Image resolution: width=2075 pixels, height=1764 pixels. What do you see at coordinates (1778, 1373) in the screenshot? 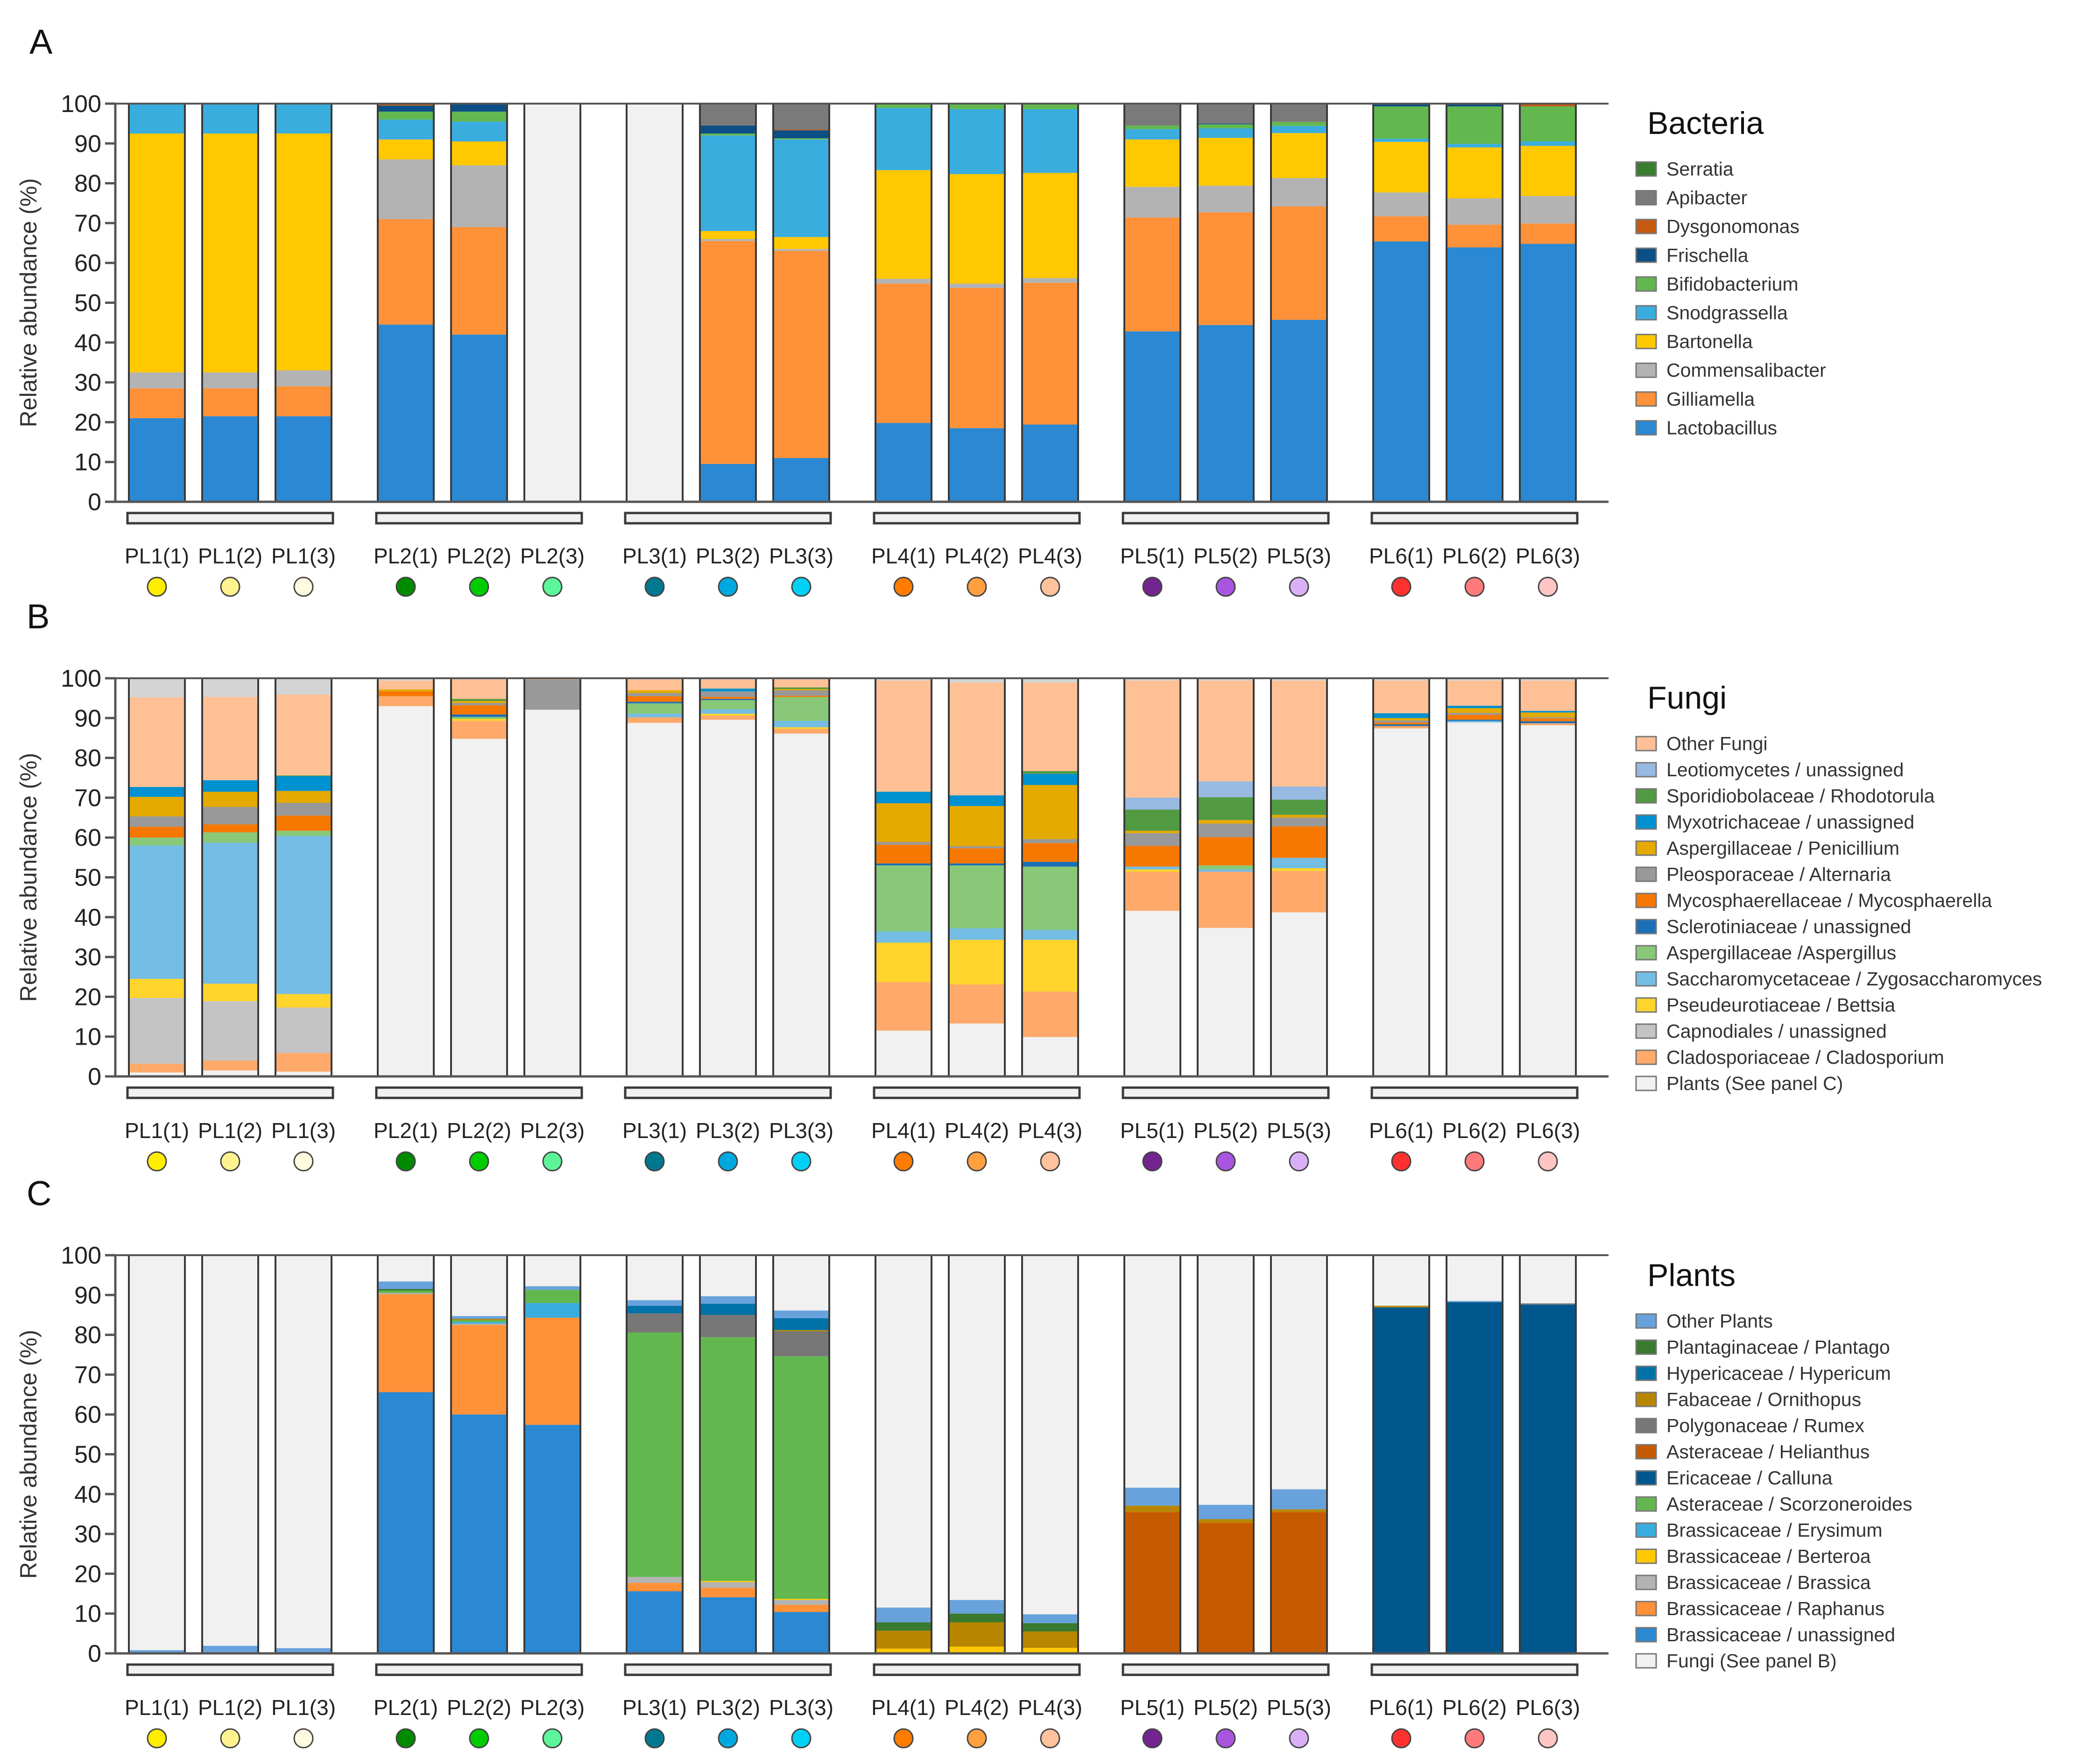
I see `legend-item: Hypericaceae / Hypericum` at bounding box center [1778, 1373].